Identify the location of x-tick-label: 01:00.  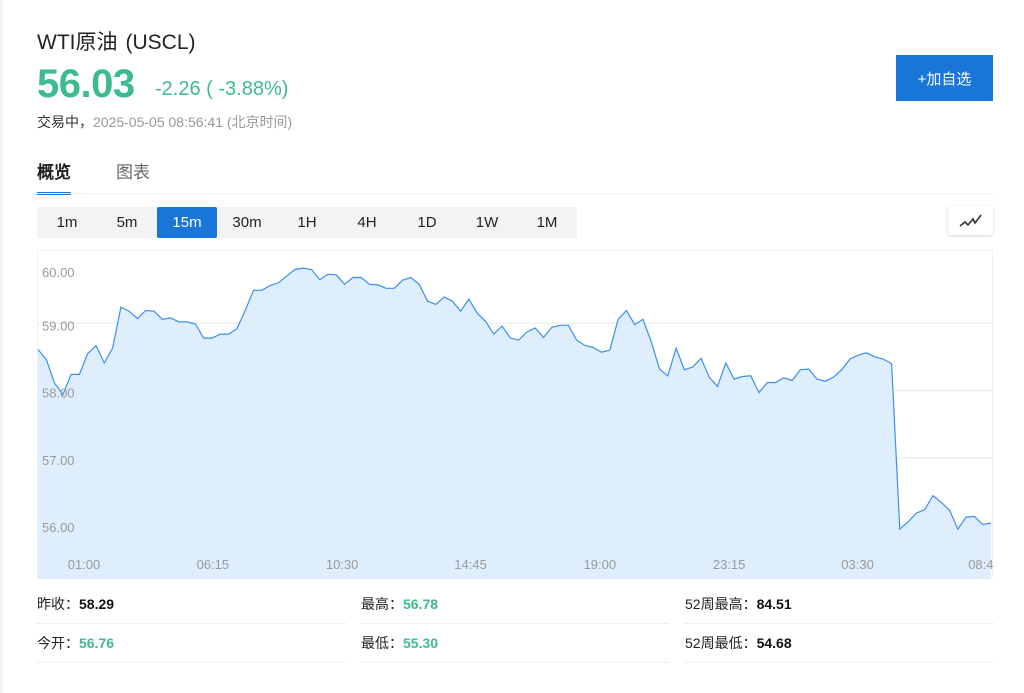
(84, 564).